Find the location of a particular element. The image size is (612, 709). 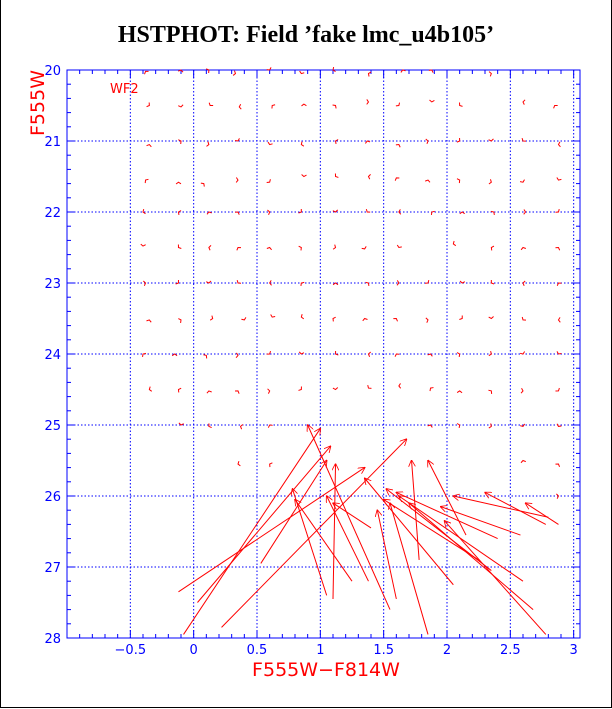

y-tick-label: 20 is located at coordinates (52, 71).